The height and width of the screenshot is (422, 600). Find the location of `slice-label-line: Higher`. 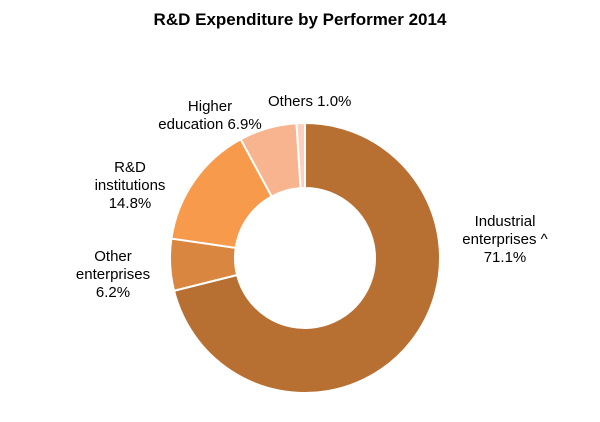

slice-label-line: Higher is located at coordinates (210, 106).